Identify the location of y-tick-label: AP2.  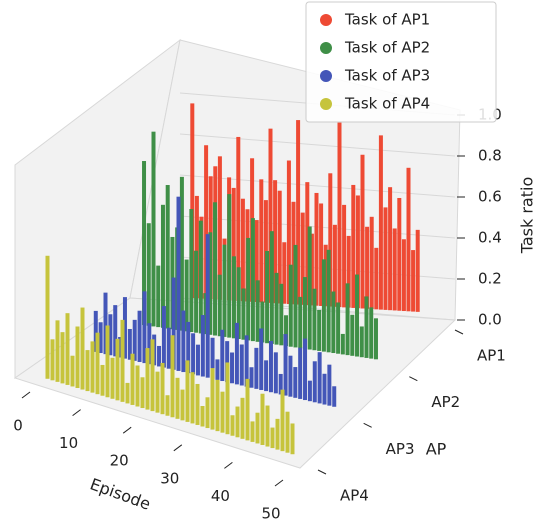
(445, 402).